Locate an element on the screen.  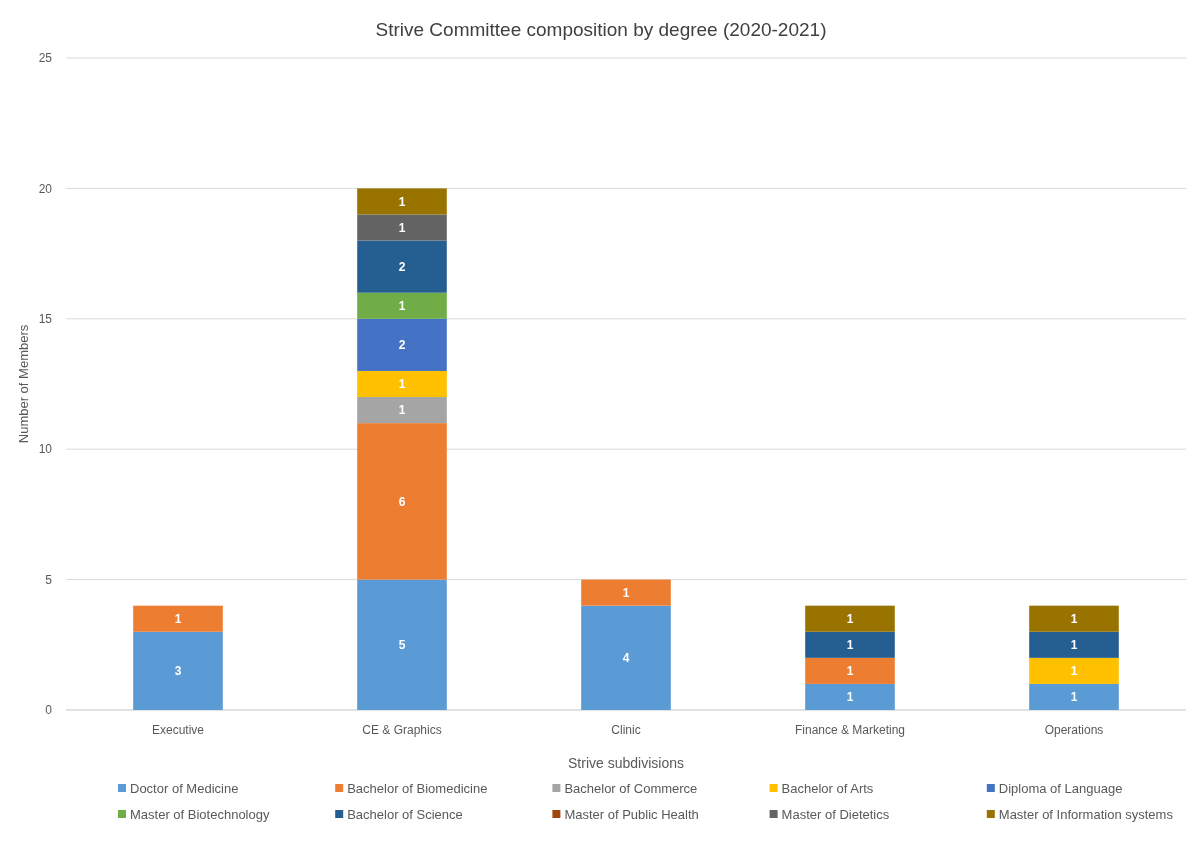
legend-label: Bachelor of Science is located at coordinates (405, 814).